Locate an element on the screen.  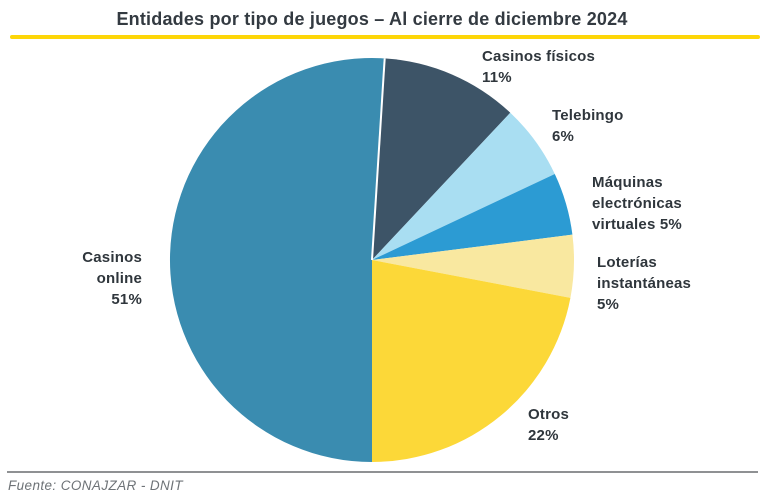
pie-slice-casinos-fisicos is located at coordinates (441, 159).